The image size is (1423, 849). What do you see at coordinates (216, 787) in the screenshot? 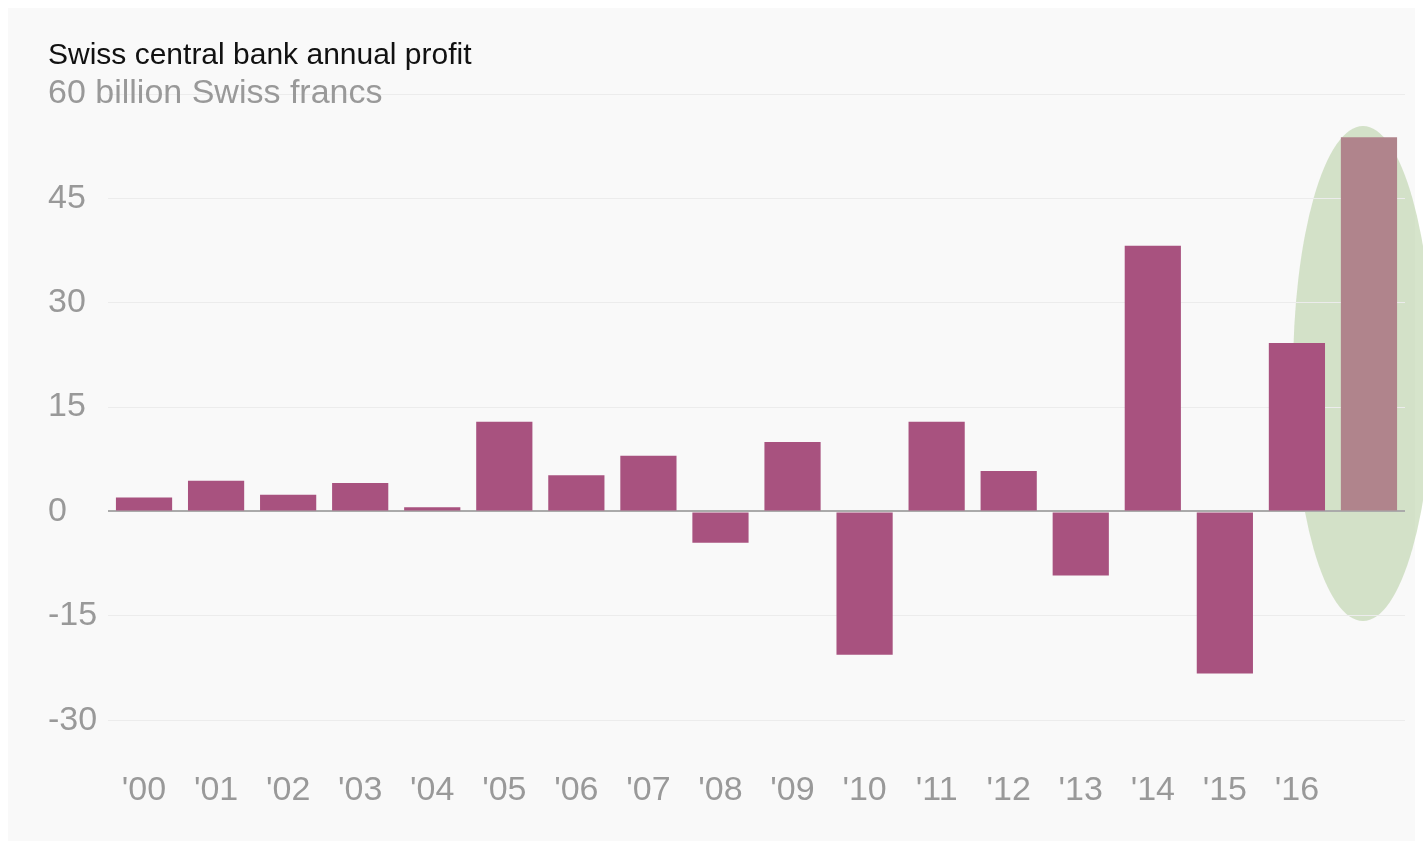
I see `x-tick-label: '01` at bounding box center [216, 787].